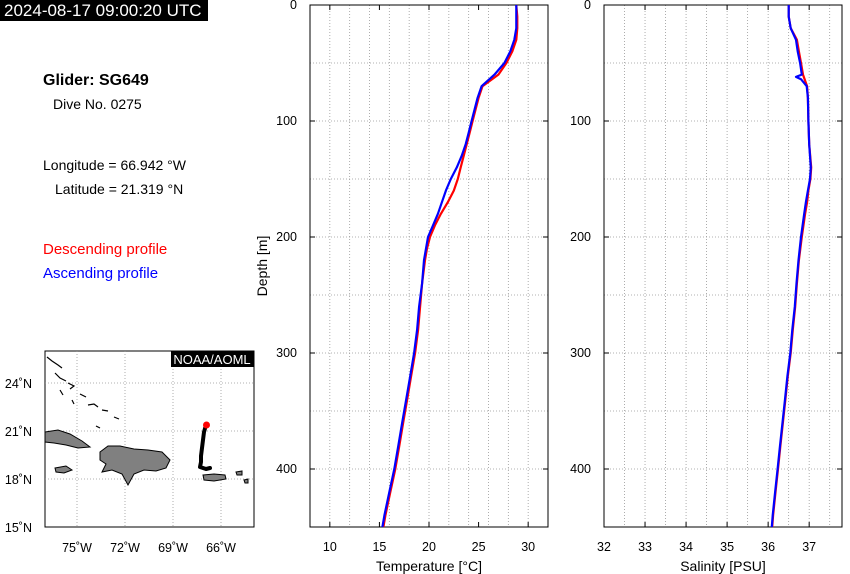  I want to click on x-tick-label: 35, so click(727, 547).